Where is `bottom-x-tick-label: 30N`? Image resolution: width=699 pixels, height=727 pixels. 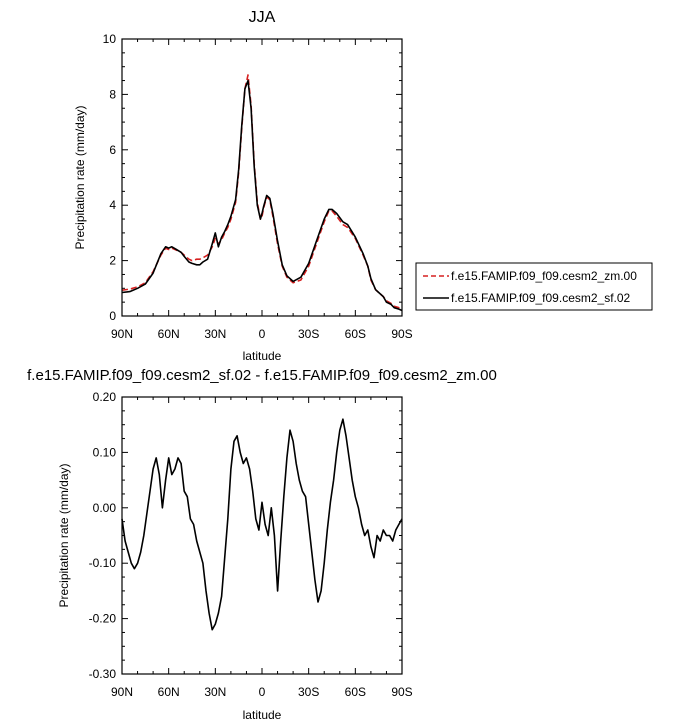
bottom-x-tick-label: 30N is located at coordinates (215, 692).